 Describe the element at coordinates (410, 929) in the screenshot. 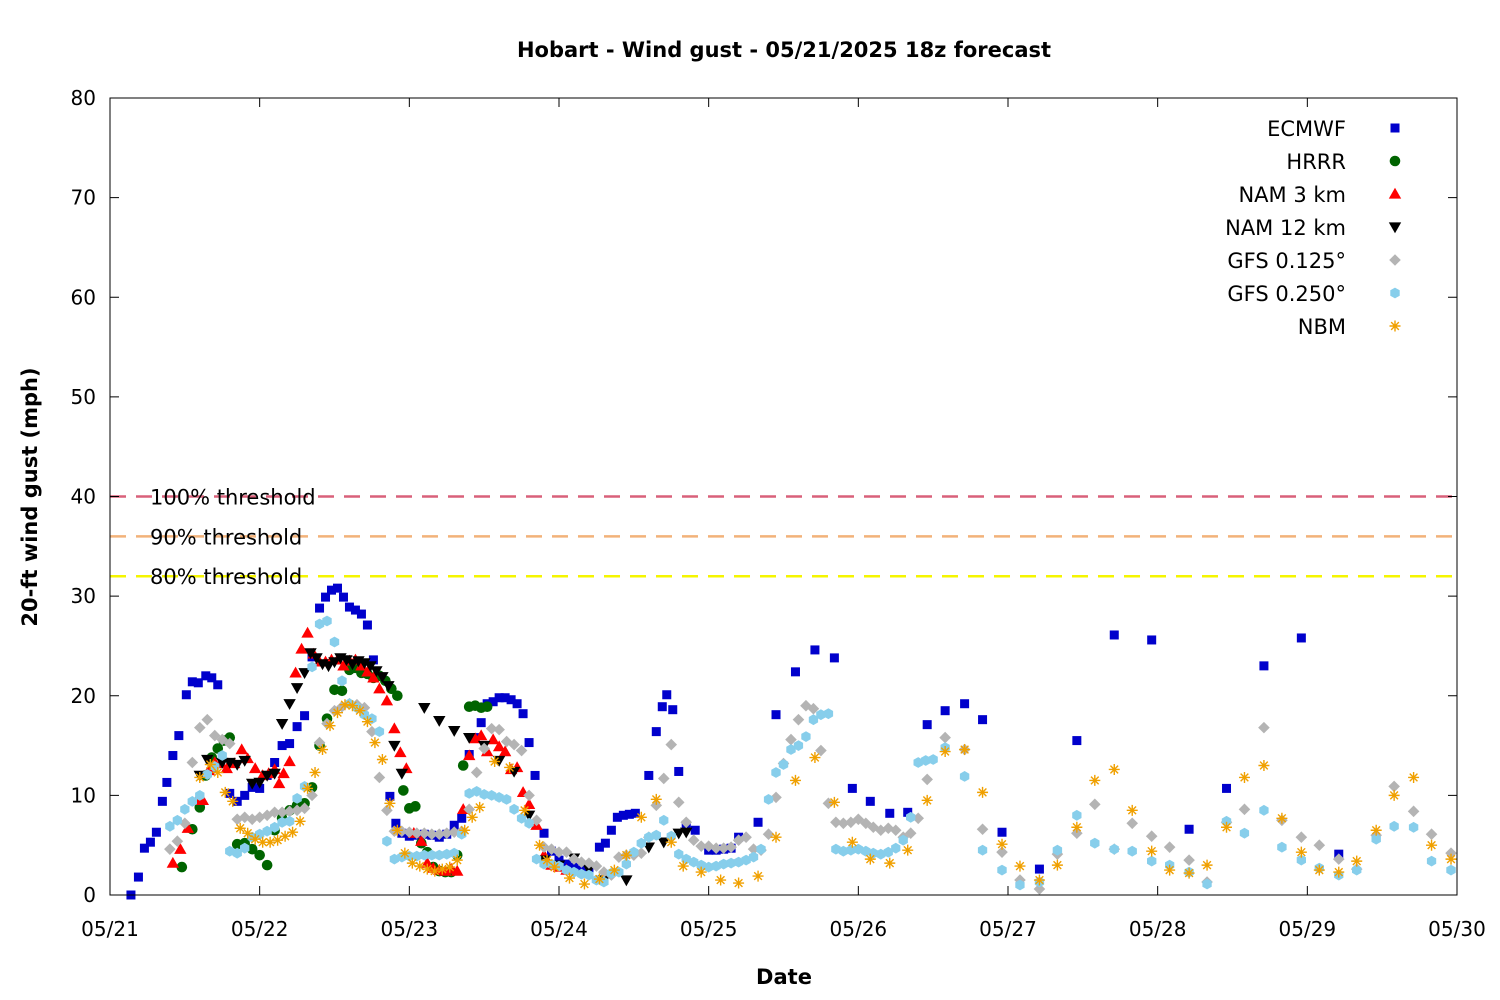

I see `x-tick-label: 05/23` at that location.